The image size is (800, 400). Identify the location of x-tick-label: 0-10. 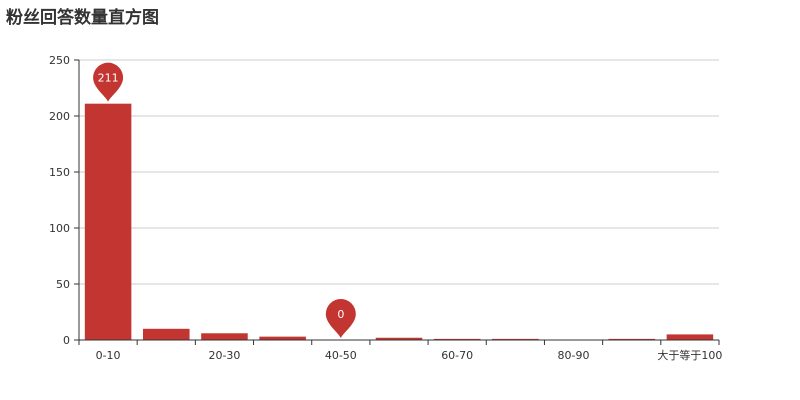
(108, 355).